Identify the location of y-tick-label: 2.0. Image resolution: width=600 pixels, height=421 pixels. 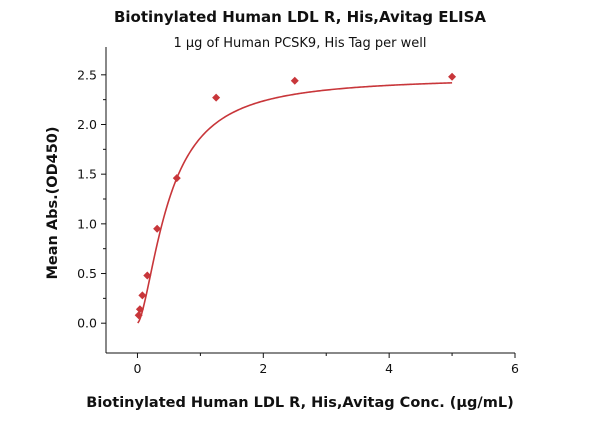
(87, 124).